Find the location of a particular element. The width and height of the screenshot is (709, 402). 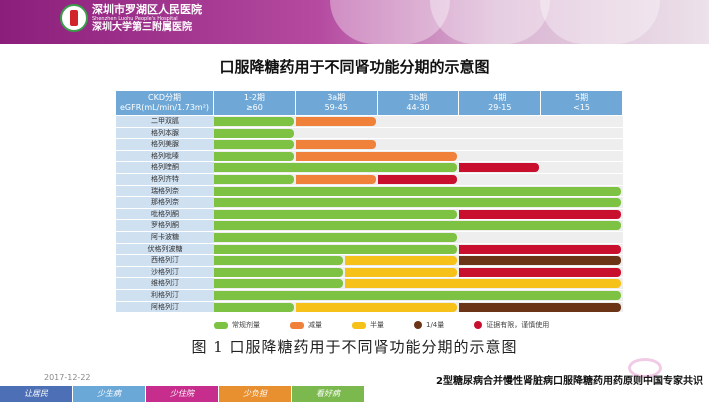

legend-item-reduce: 减量 is located at coordinates (306, 325).